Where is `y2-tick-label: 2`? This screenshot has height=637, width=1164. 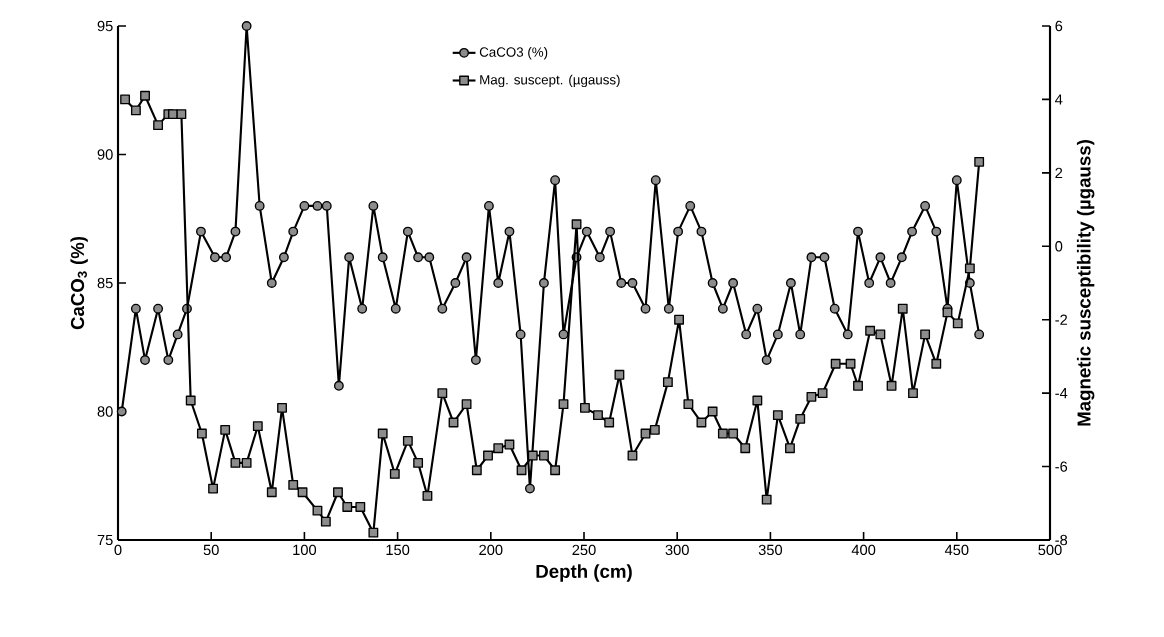 y2-tick-label: 2 is located at coordinates (1059, 172).